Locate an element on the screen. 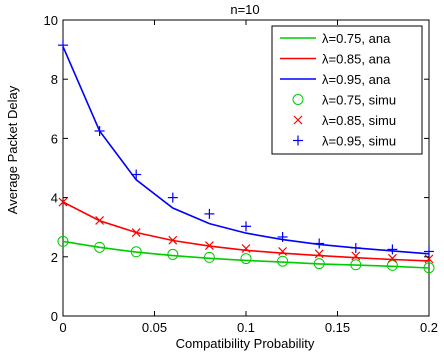 The image size is (444, 356). legend-item-1: λ=0.85, ana is located at coordinates (335, 59).